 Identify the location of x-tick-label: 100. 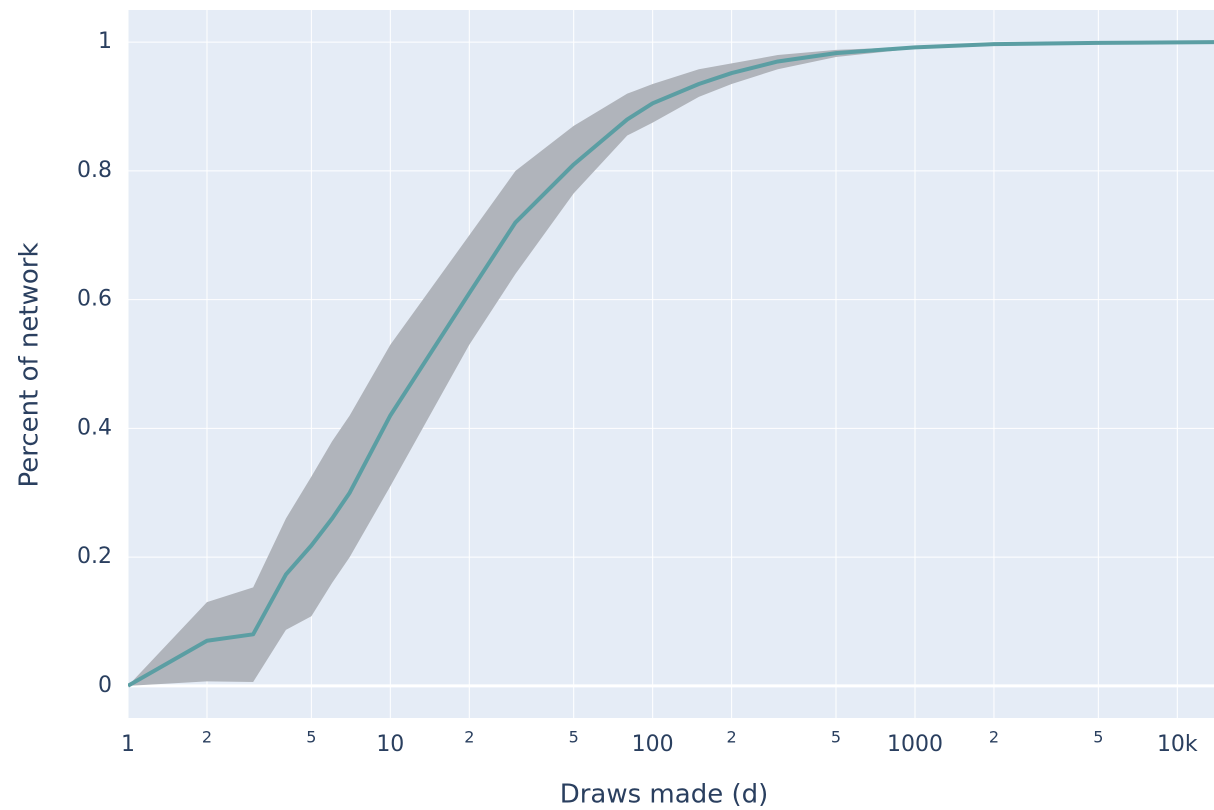
(653, 744).